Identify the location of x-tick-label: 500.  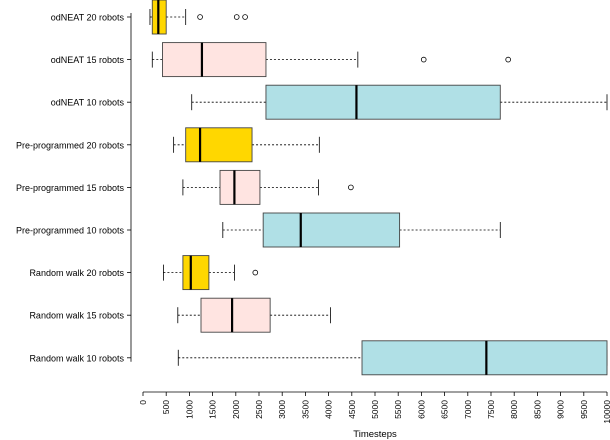
(166, 407).